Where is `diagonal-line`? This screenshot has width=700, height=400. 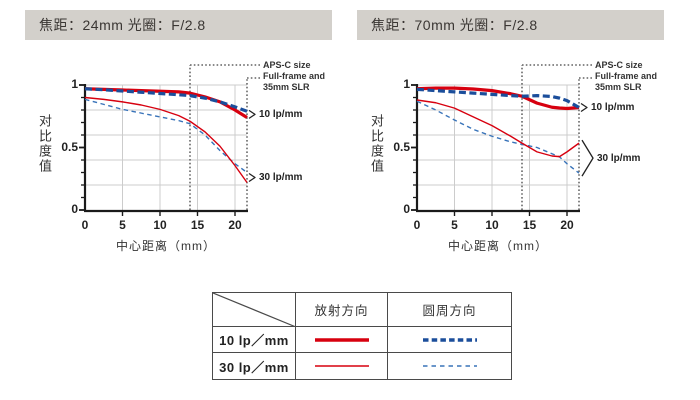 diagonal-line is located at coordinates (254, 309).